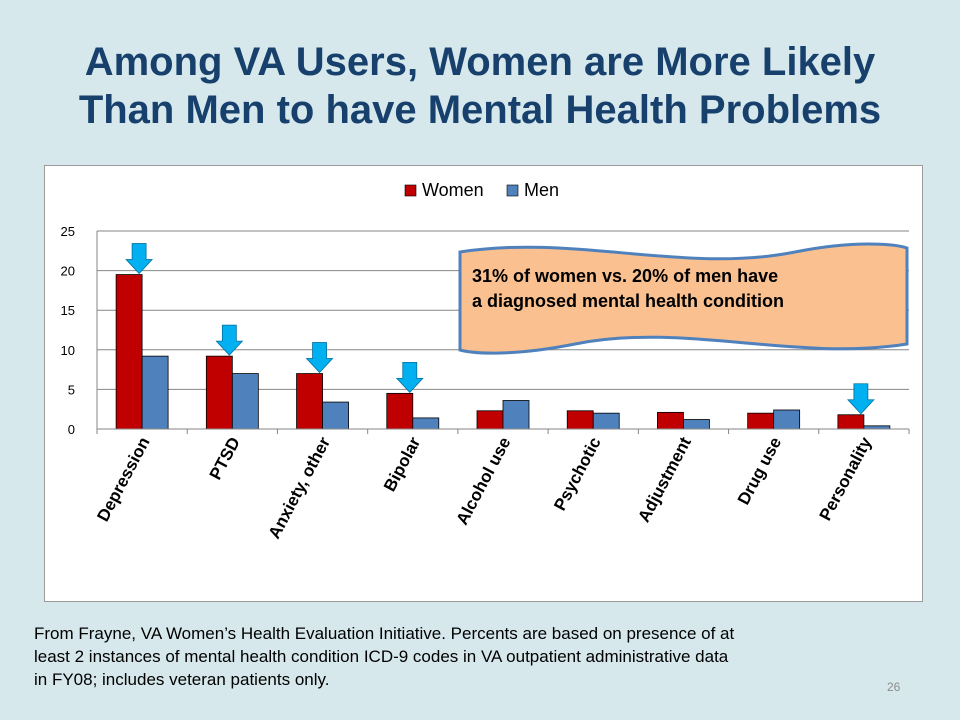  What do you see at coordinates (123, 479) in the screenshot?
I see `x-category-label: Depression` at bounding box center [123, 479].